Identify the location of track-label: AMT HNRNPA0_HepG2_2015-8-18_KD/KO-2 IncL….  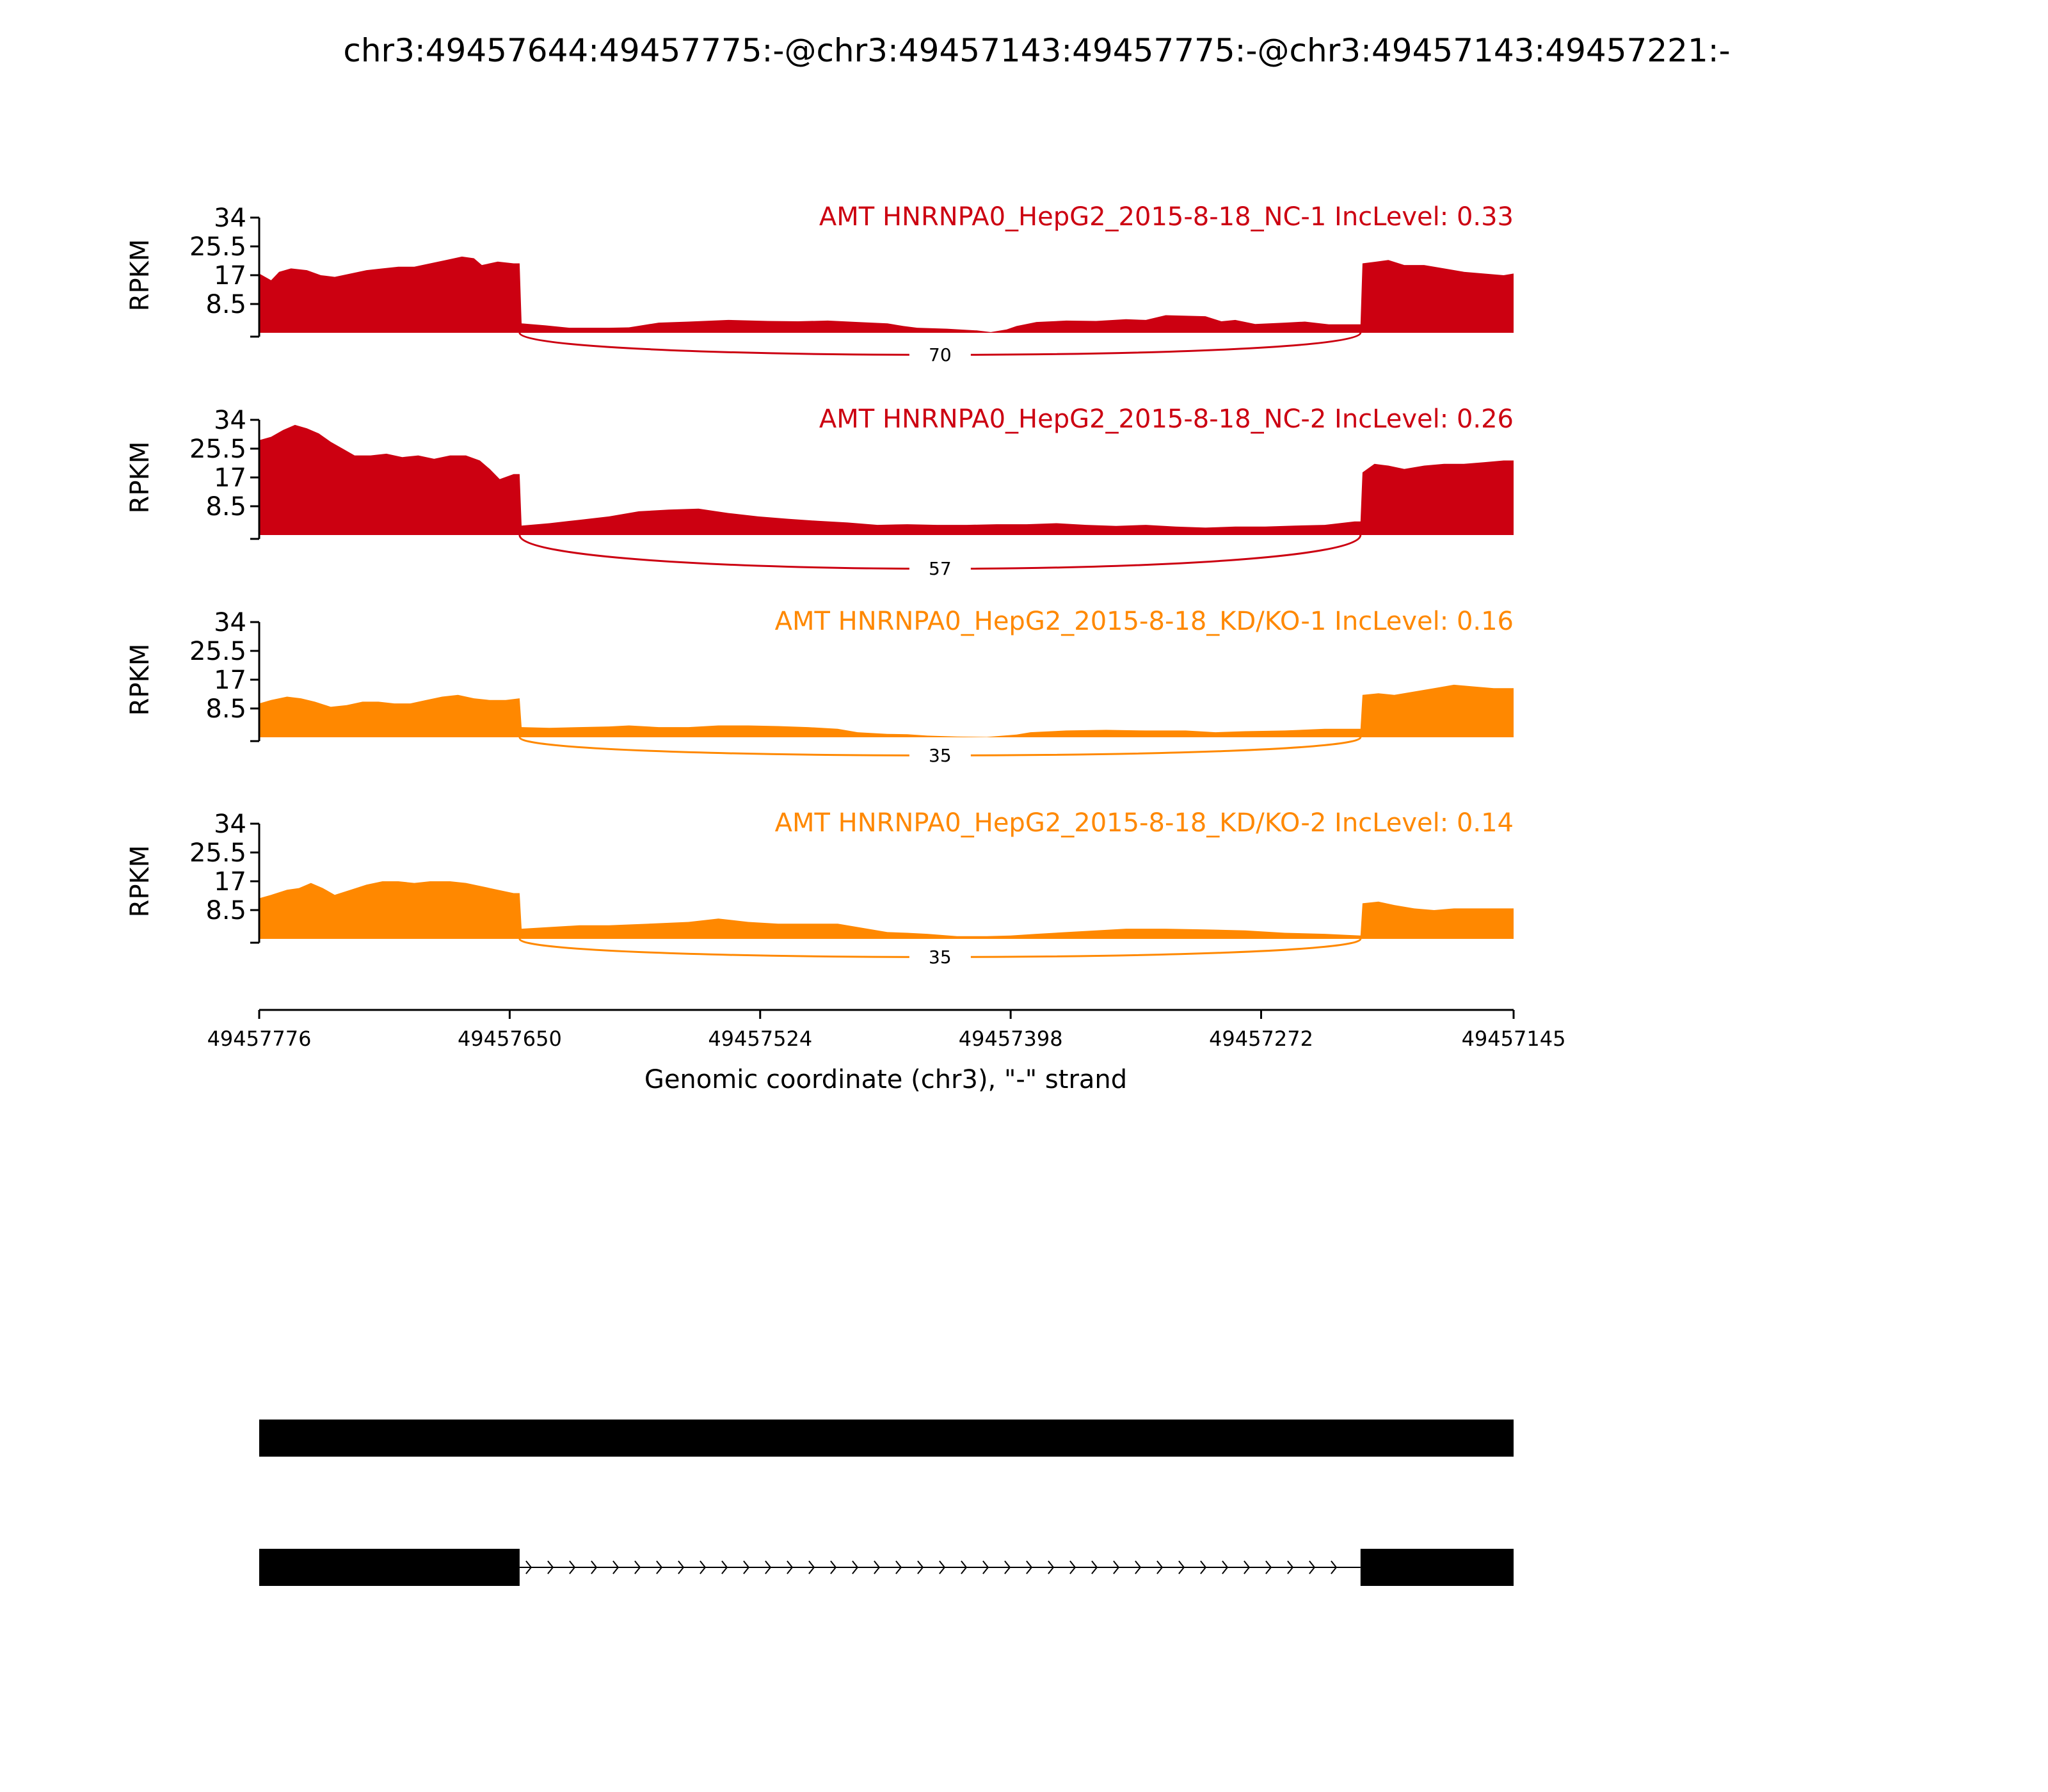
(1144, 823).